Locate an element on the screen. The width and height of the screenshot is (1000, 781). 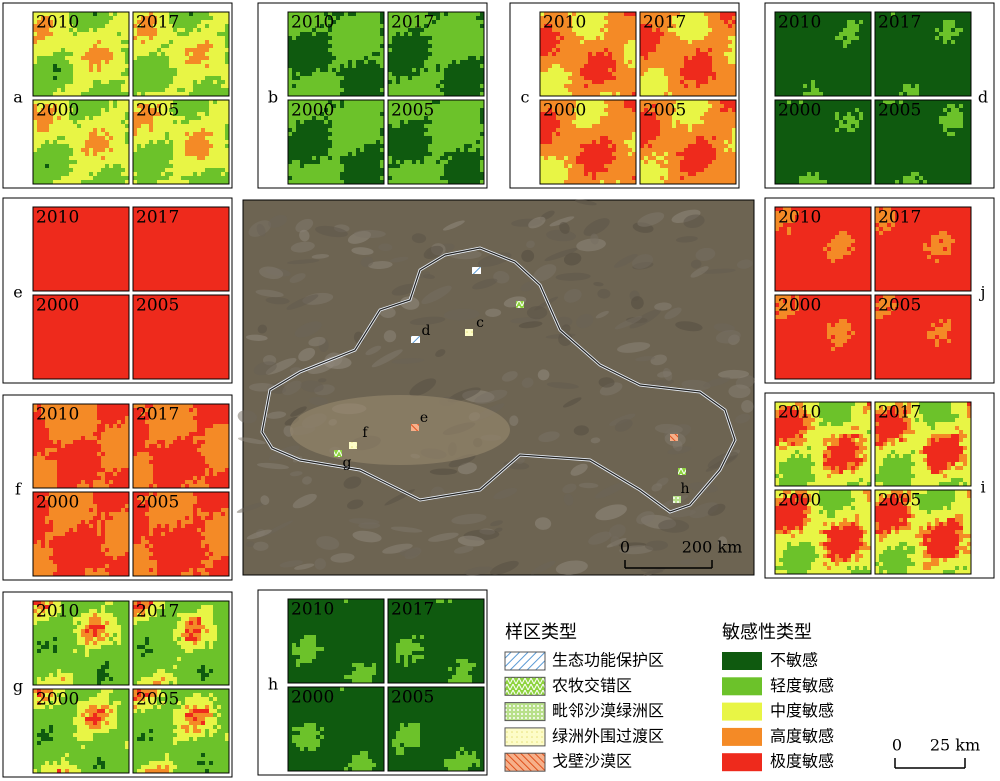
raster: 2005 is located at coordinates (436, 142).